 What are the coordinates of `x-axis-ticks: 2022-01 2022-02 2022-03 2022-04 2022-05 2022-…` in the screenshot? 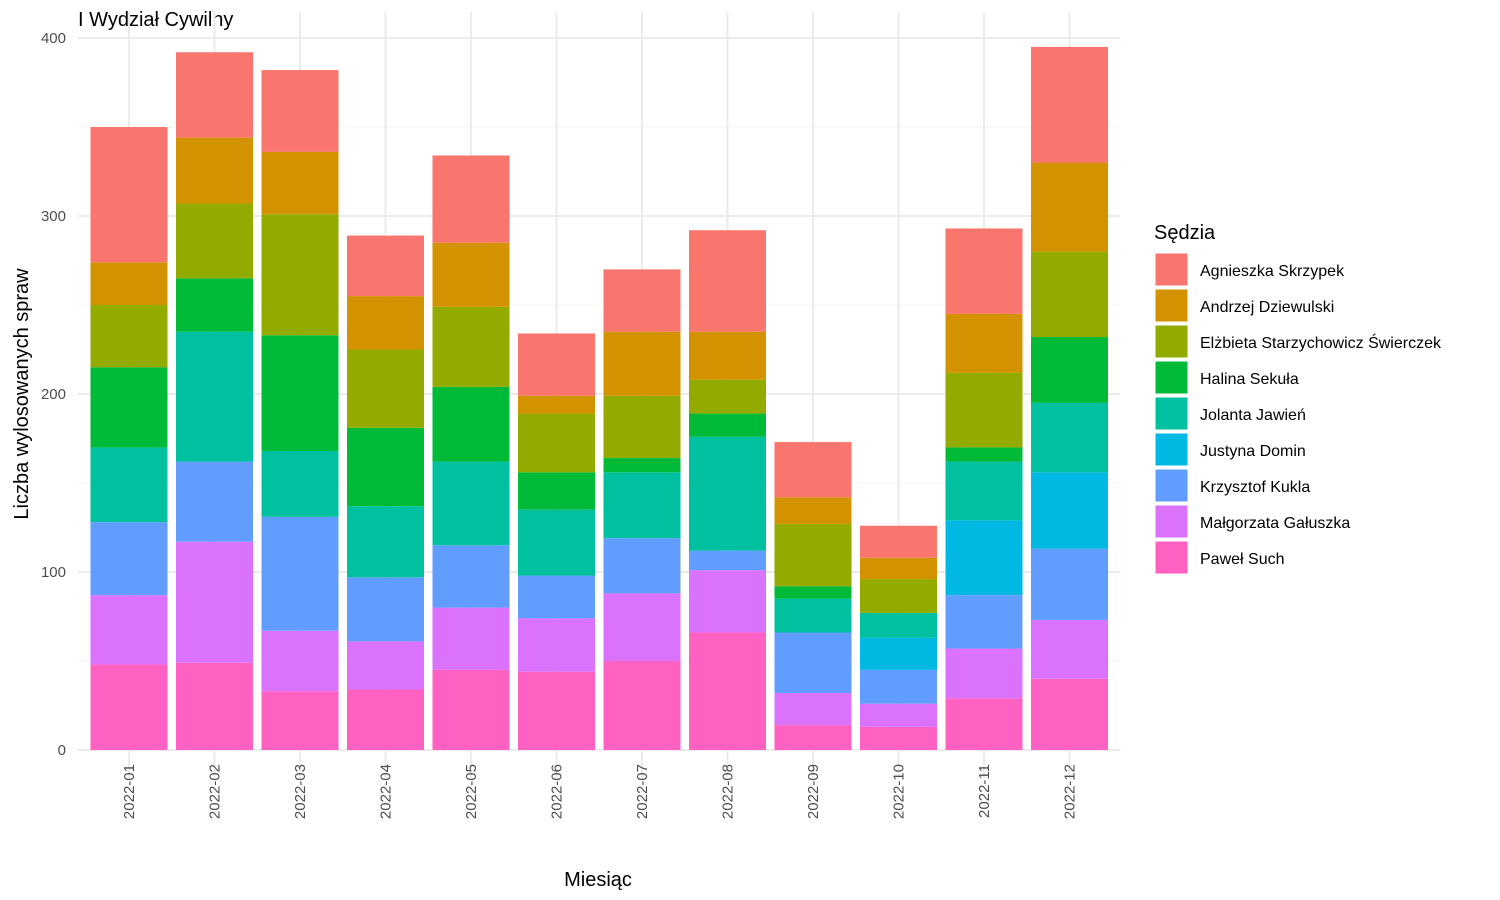 It's located at (600, 791).